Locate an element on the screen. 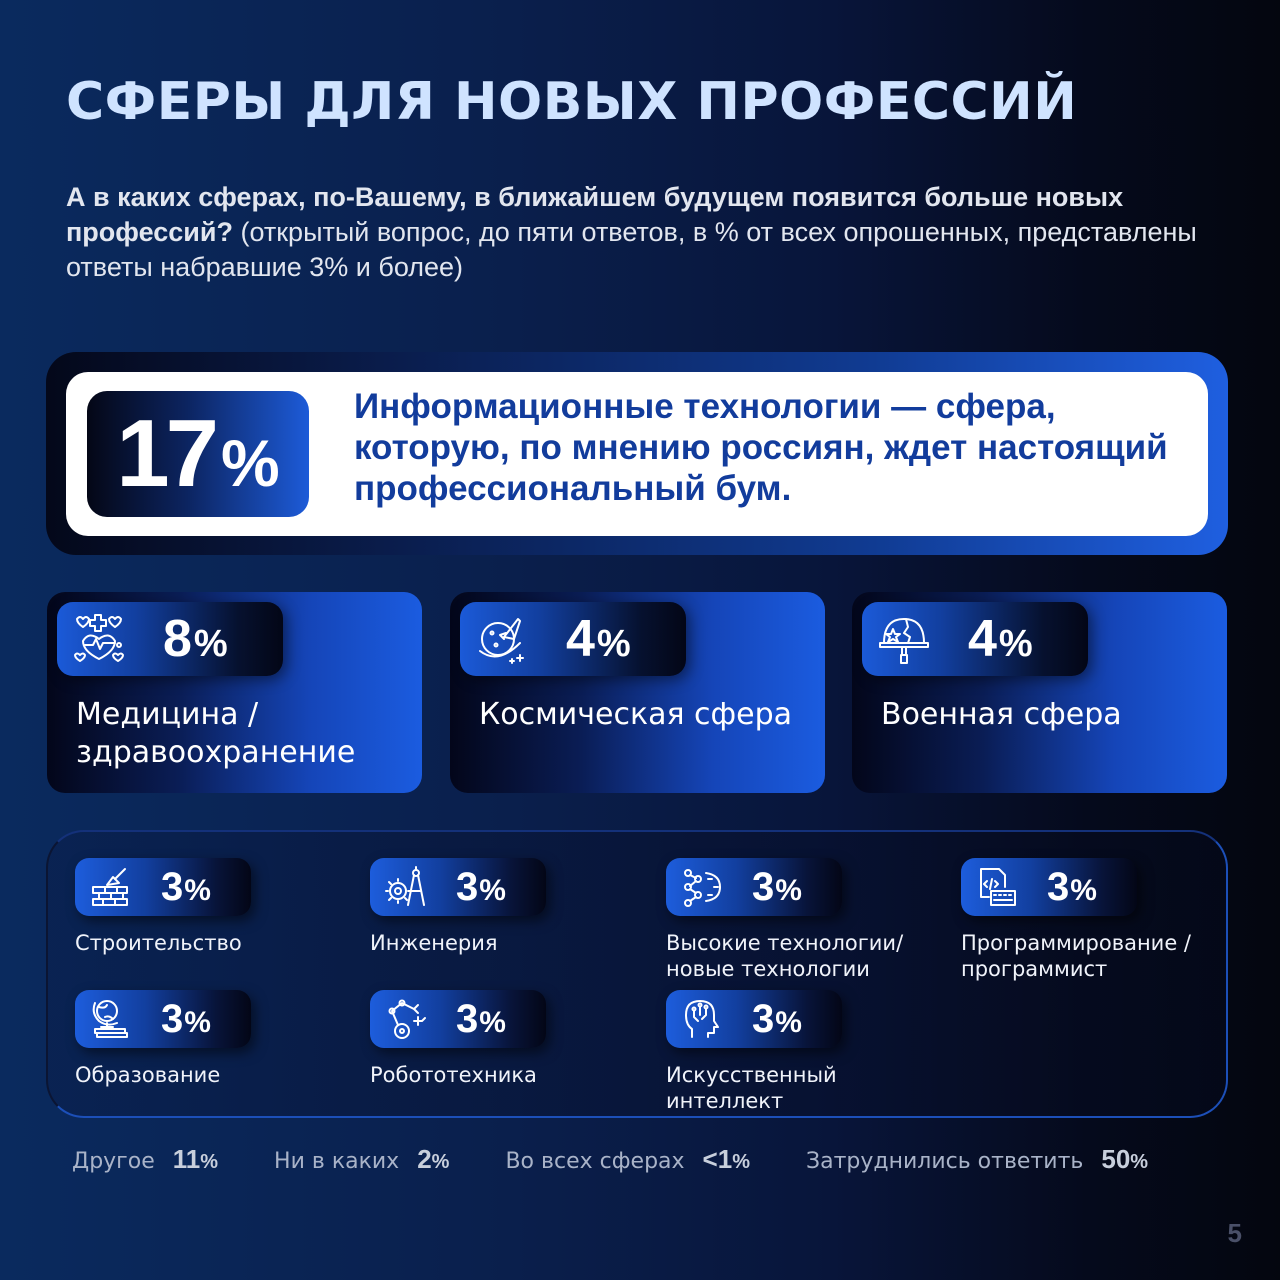 The height and width of the screenshot is (1280, 1280). programming-code-keyboard-icon is located at coordinates (997, 887).